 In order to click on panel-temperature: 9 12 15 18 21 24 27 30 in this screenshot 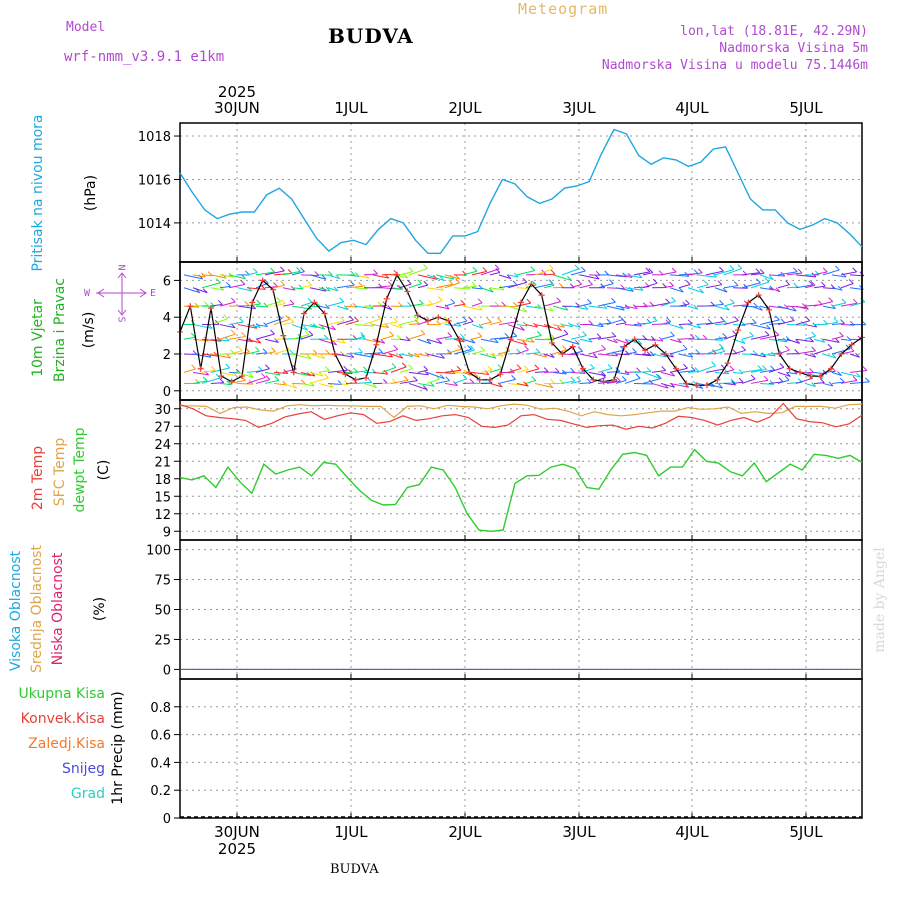, I will do `click(508, 470)`.